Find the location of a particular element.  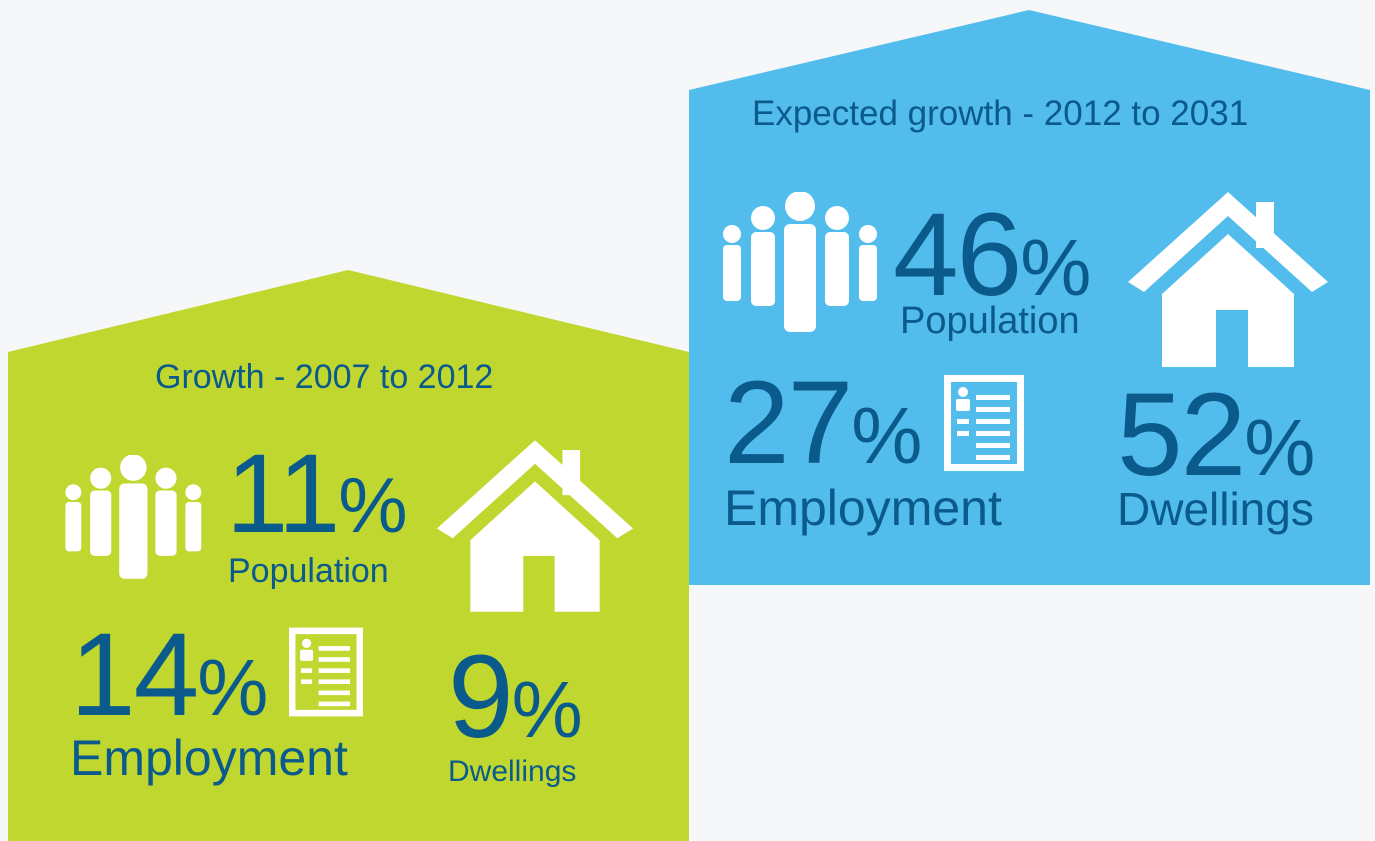

past-panel-title: Growth - 2007 to 2012 is located at coordinates (324, 377).